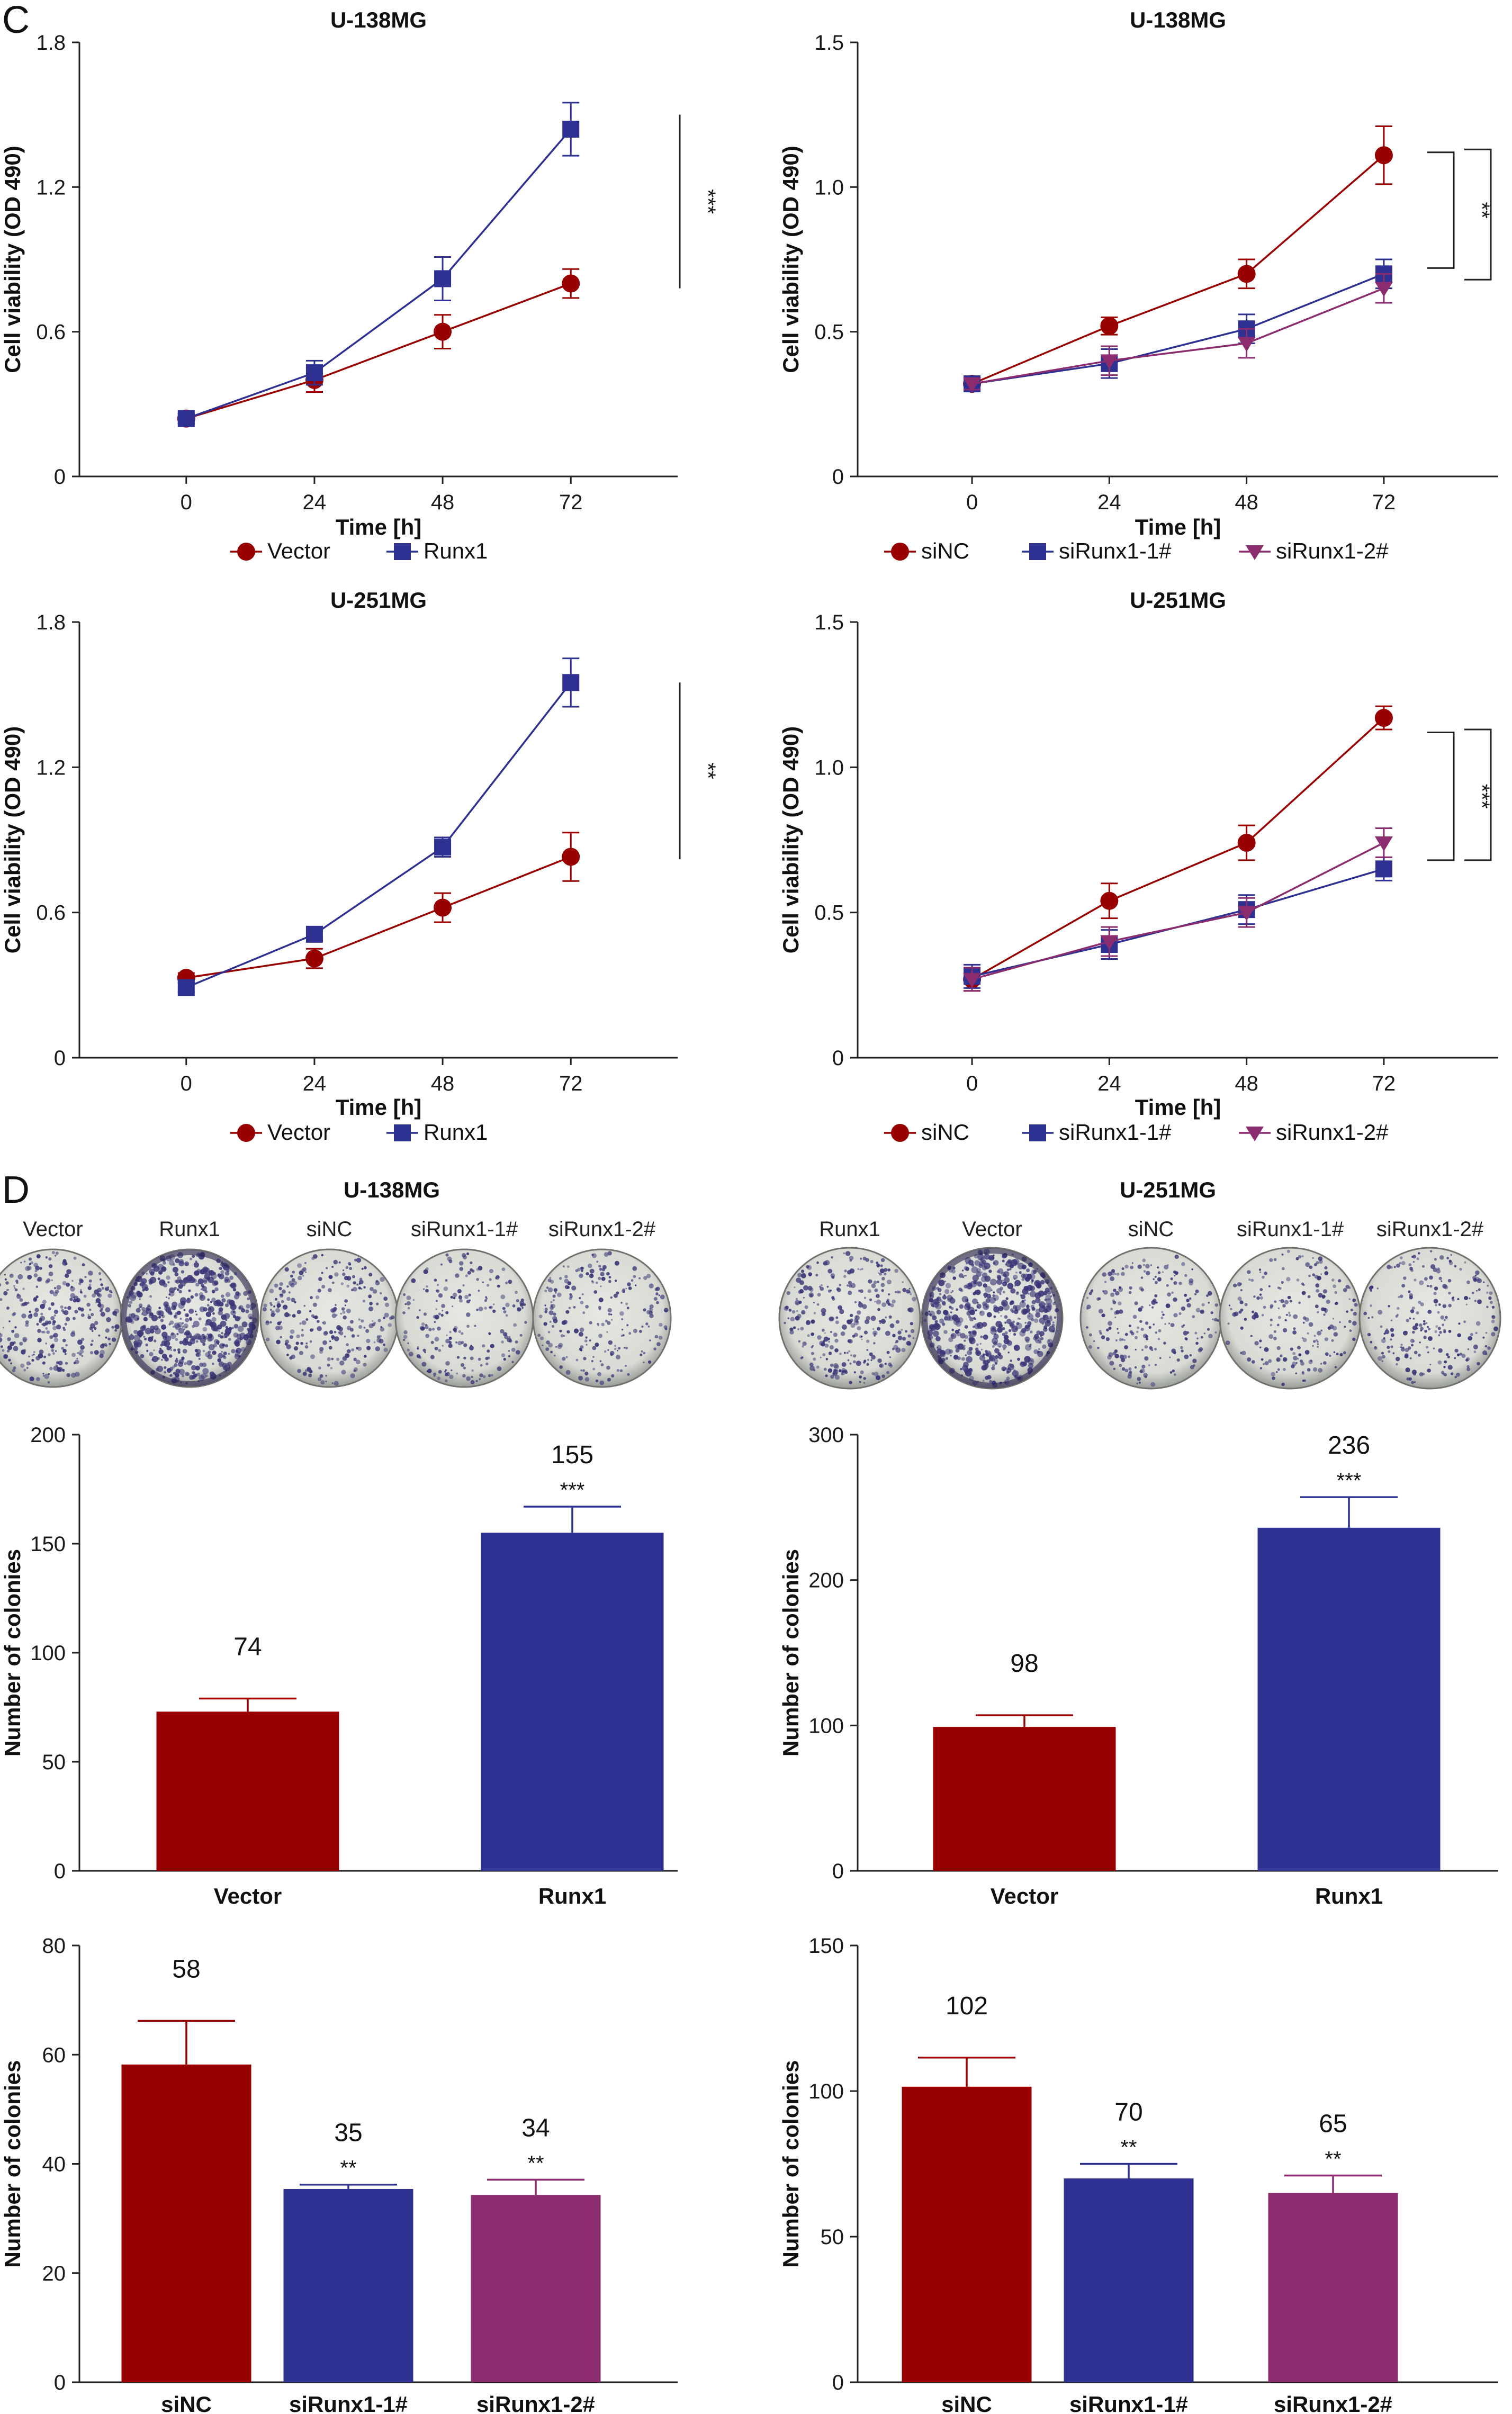 The image size is (1512, 2414). What do you see at coordinates (1177, 911) in the screenshot?
I see `series-line-sirunx1-2-` at bounding box center [1177, 911].